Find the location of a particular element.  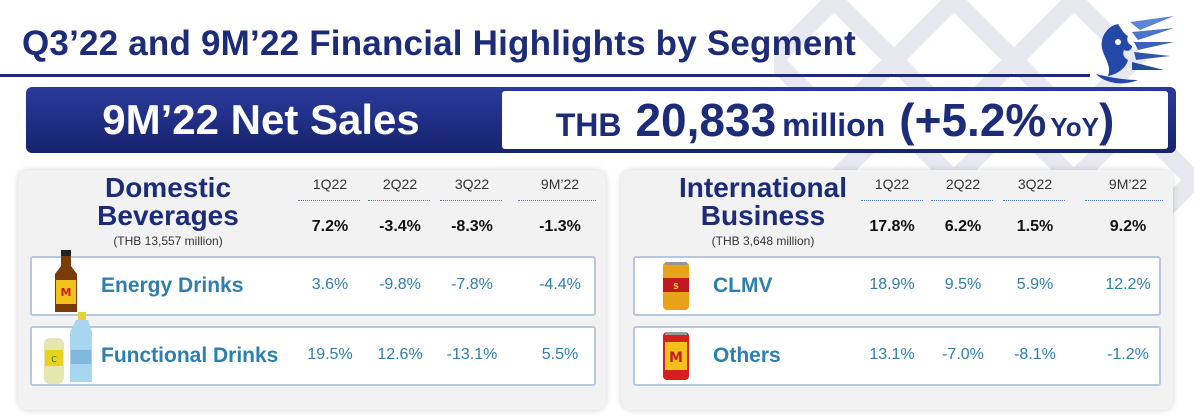

cell-value: -8.1% is located at coordinates (1035, 354).